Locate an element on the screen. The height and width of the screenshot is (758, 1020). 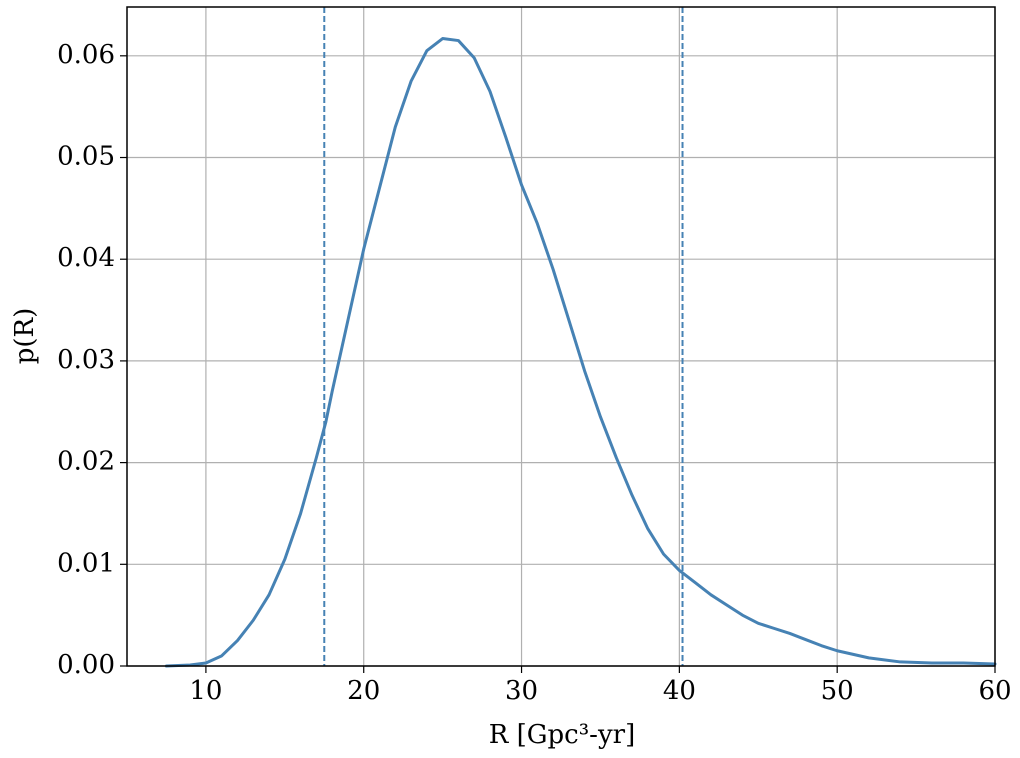
x-tick-label: 40 is located at coordinates (679, 691).